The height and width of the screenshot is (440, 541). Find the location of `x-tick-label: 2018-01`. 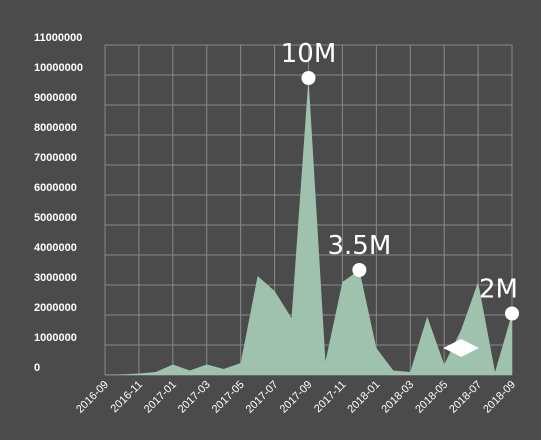

x-tick-label: 2018-01 is located at coordinates (363, 397).